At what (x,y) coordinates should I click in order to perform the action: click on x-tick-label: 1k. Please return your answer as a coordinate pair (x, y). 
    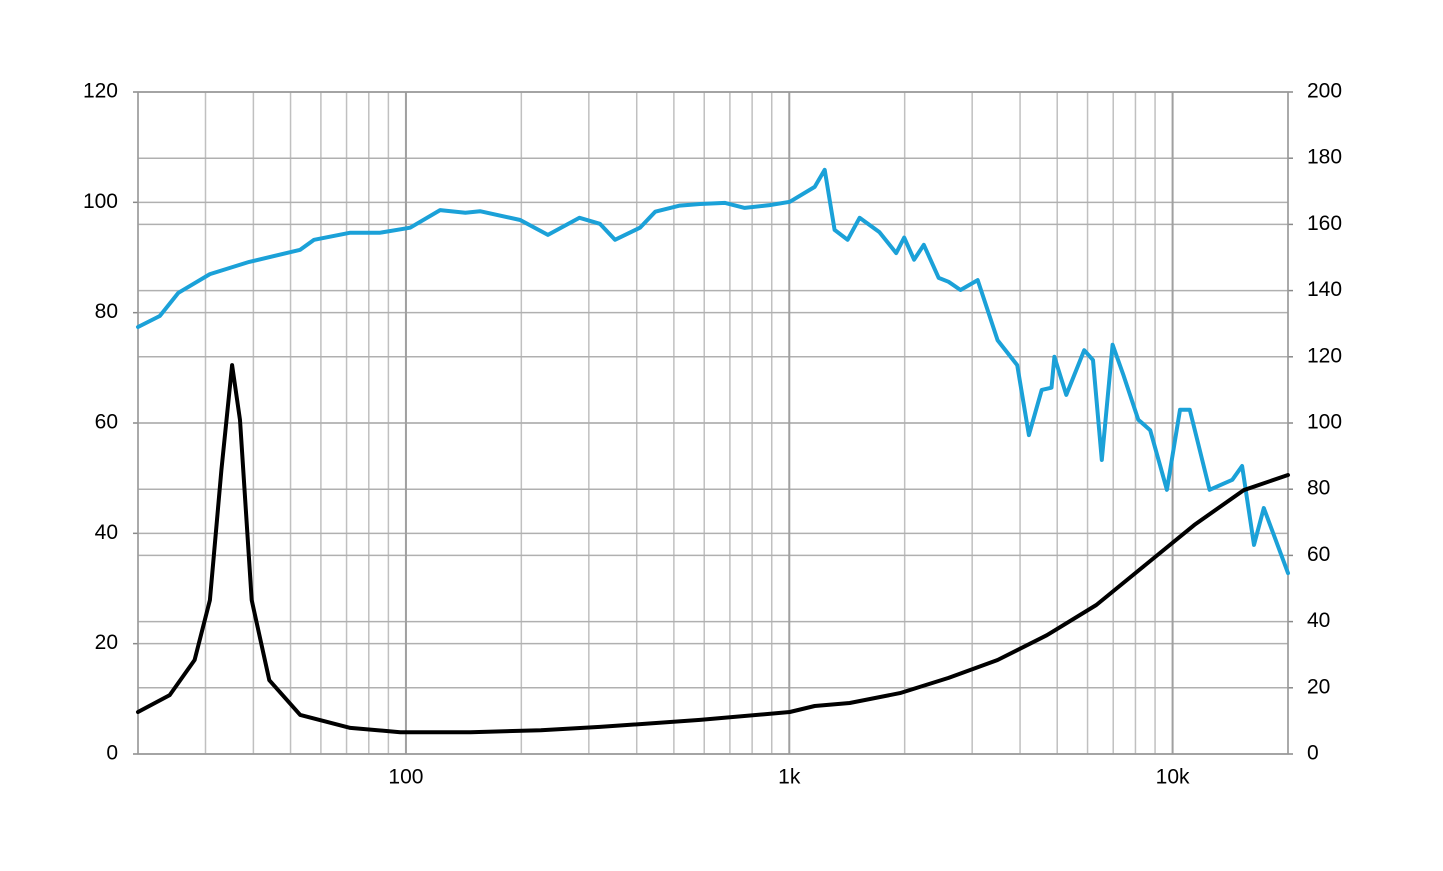
    Looking at the image, I should click on (789, 777).